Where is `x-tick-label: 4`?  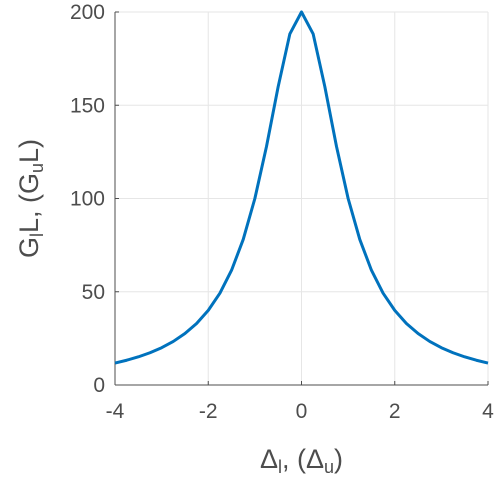
x-tick-label: 4 is located at coordinates (488, 411).